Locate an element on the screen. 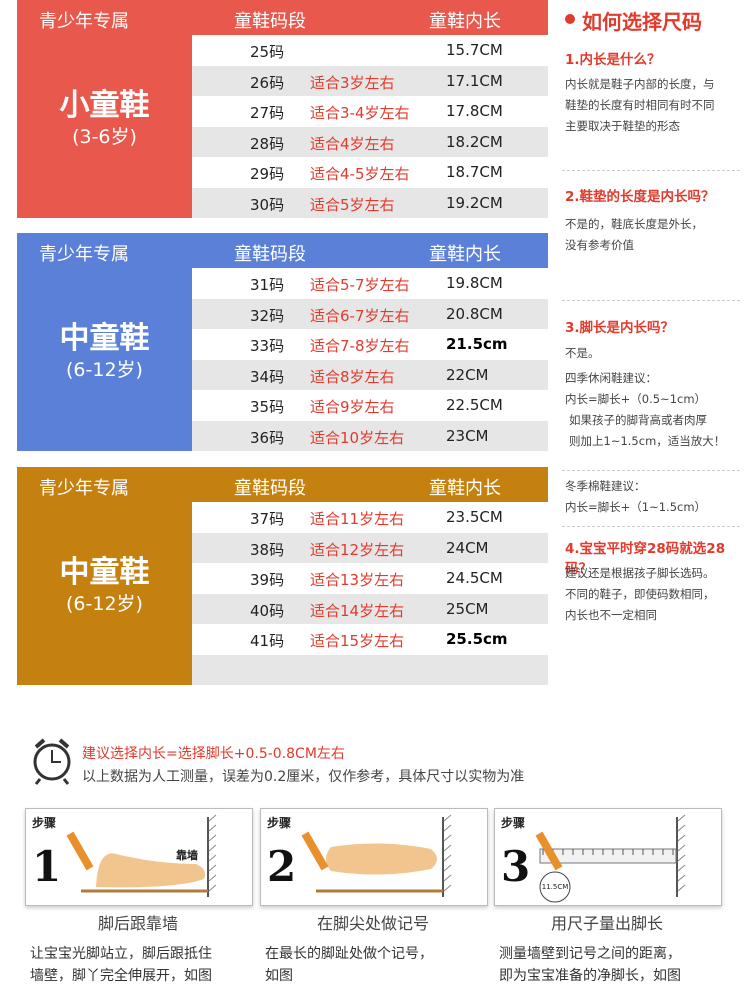 This screenshot has width=750, height=990. answer-line: 如果孩子的脚背高或者肉厚 is located at coordinates (638, 420).